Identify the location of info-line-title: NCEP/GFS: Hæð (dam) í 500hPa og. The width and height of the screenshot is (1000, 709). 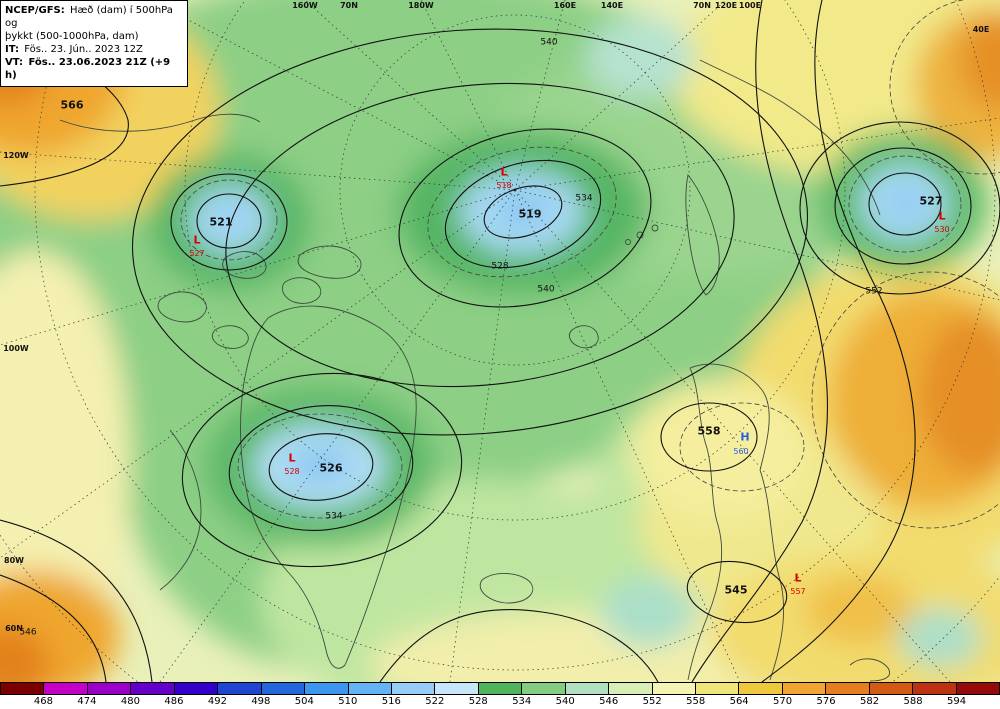
(94, 17).